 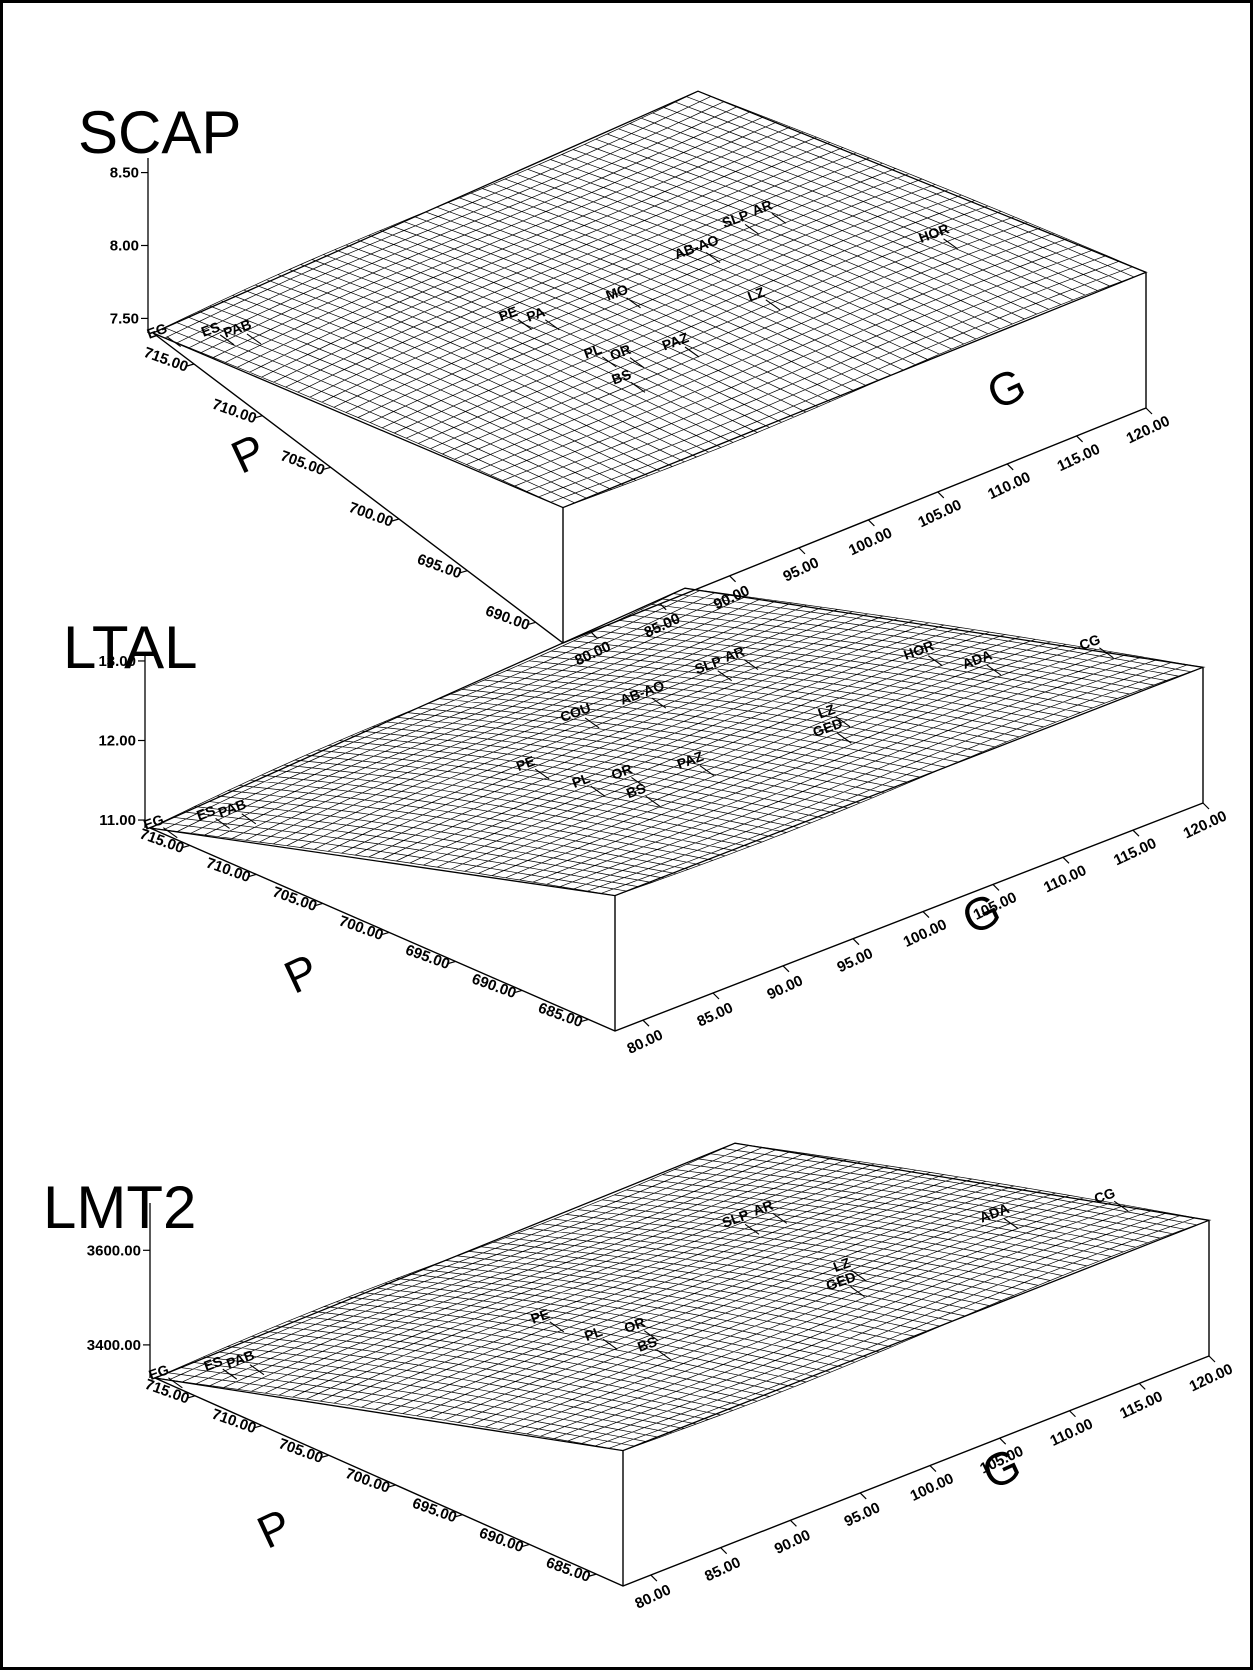 What do you see at coordinates (117, 820) in the screenshot?
I see `z-tick-label: 11.00` at bounding box center [117, 820].